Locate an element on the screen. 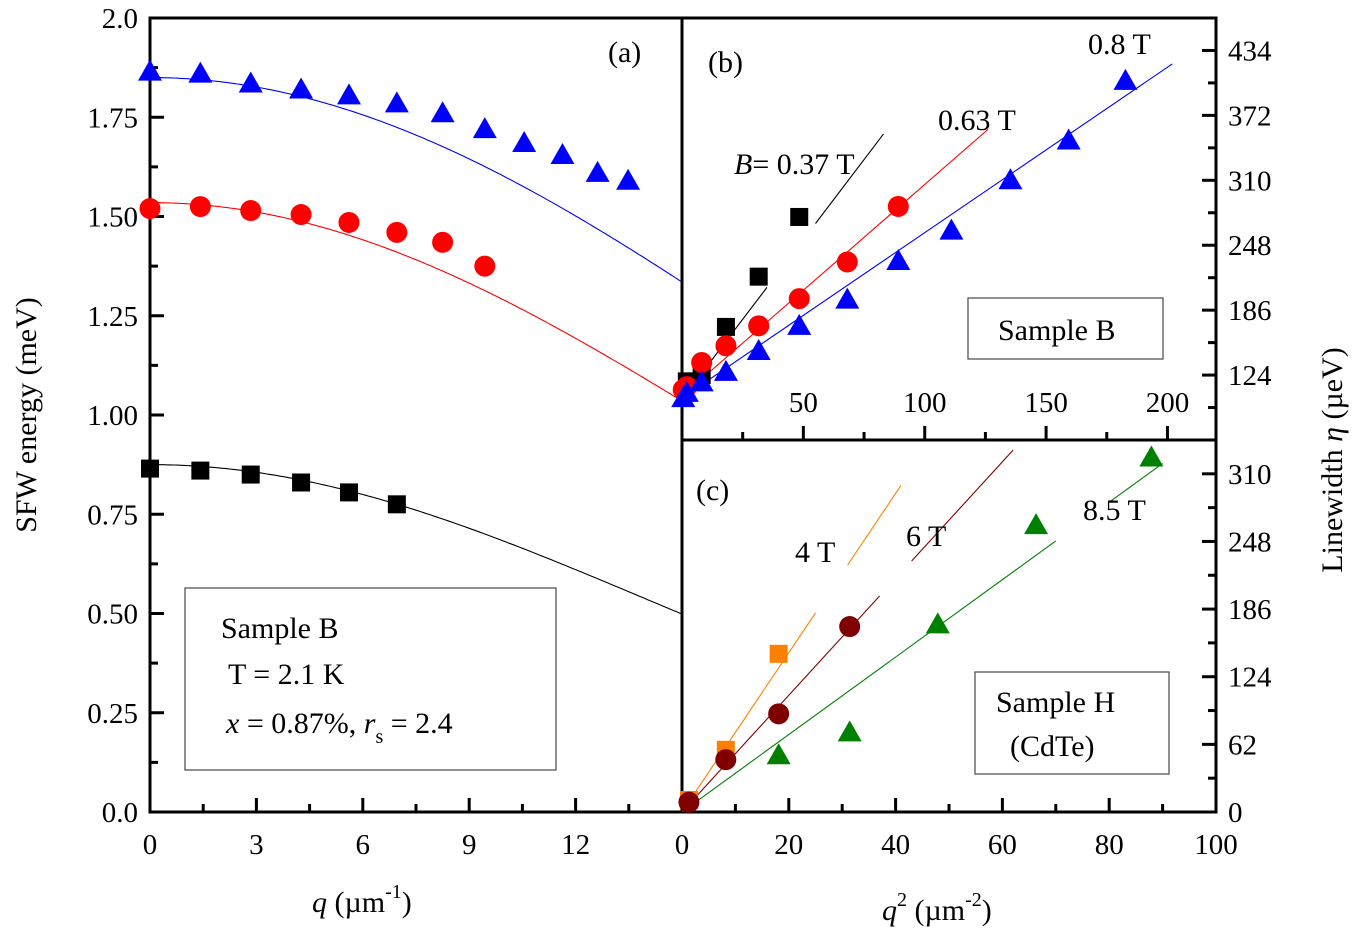  info-x-val: = 0.87%, is located at coordinates (301, 723).